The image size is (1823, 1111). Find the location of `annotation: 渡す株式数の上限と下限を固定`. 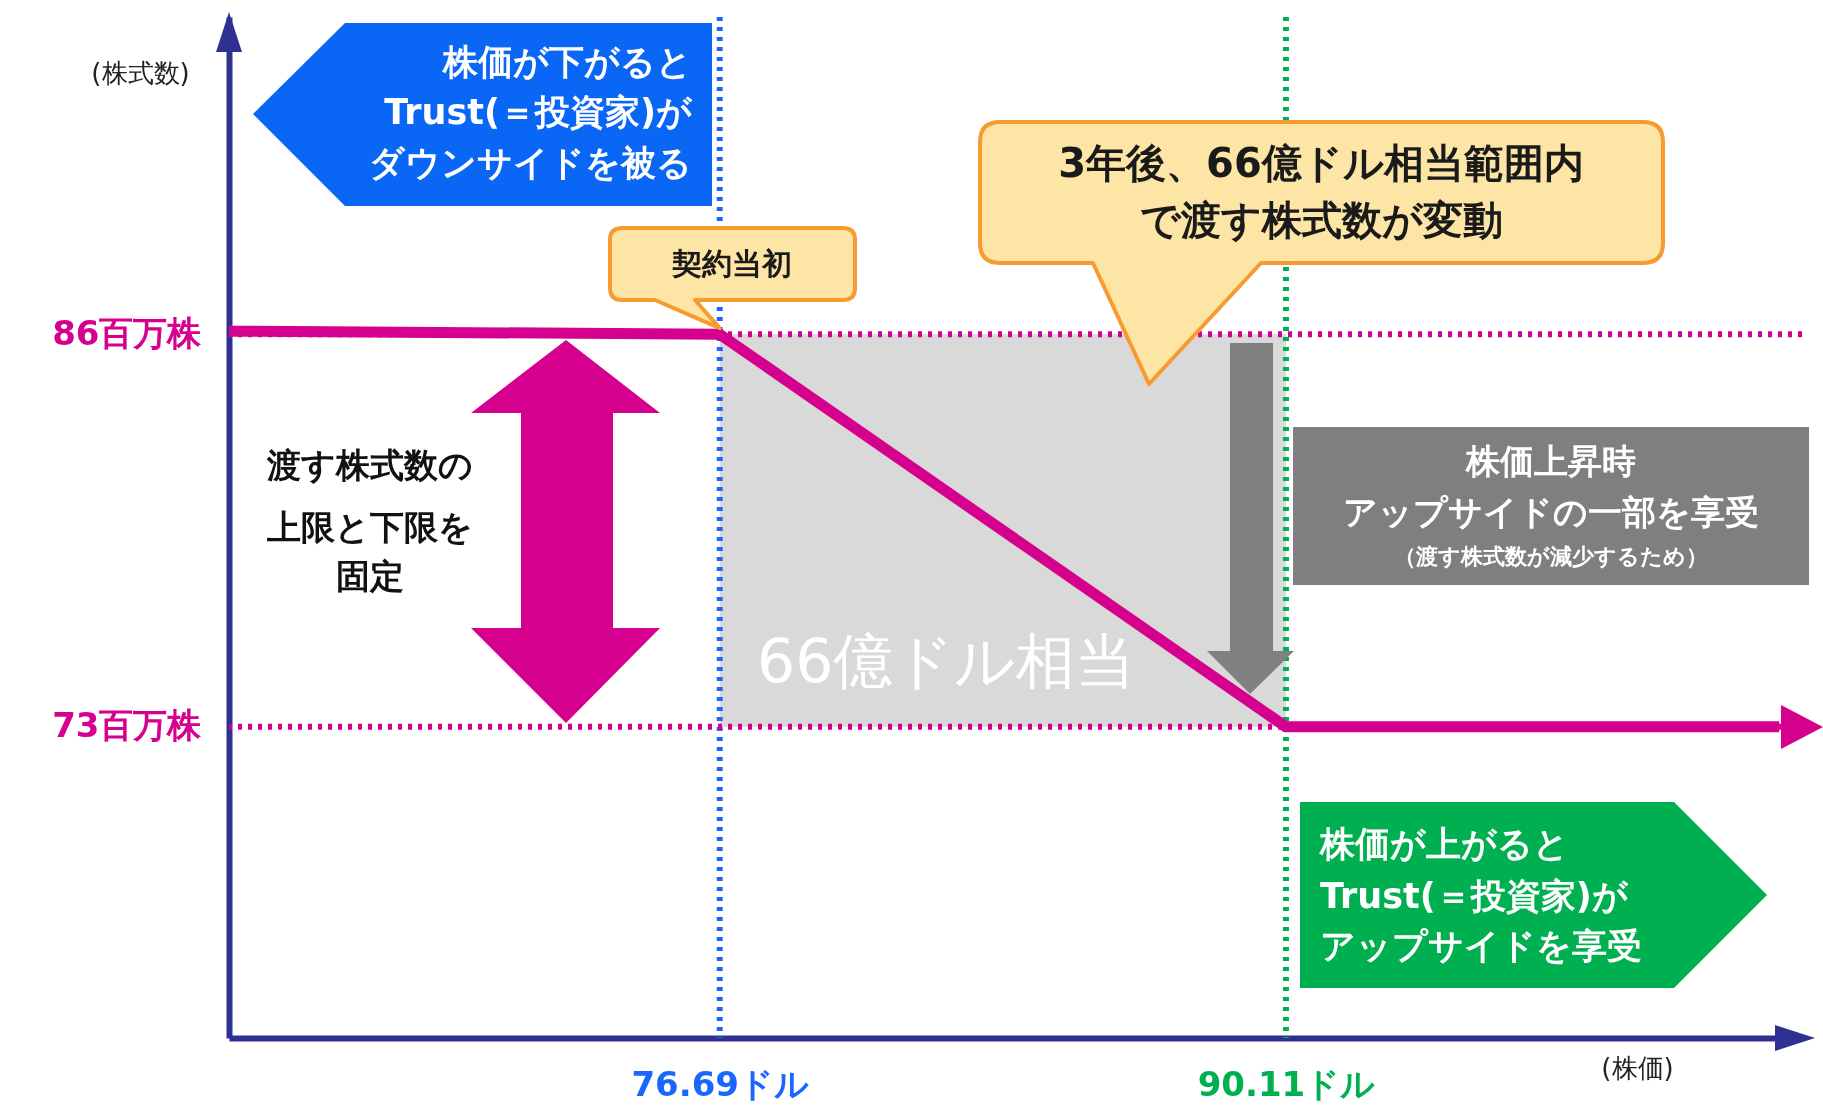

annotation: 渡す株式数の上限と下限を固定 is located at coordinates (369, 520).